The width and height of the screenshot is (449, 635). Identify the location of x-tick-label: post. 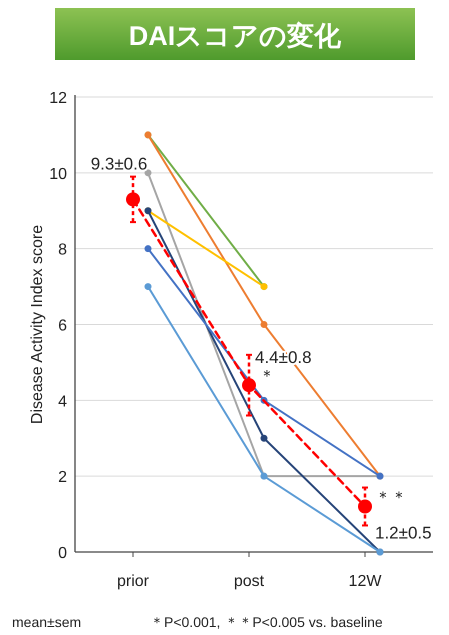
(249, 581).